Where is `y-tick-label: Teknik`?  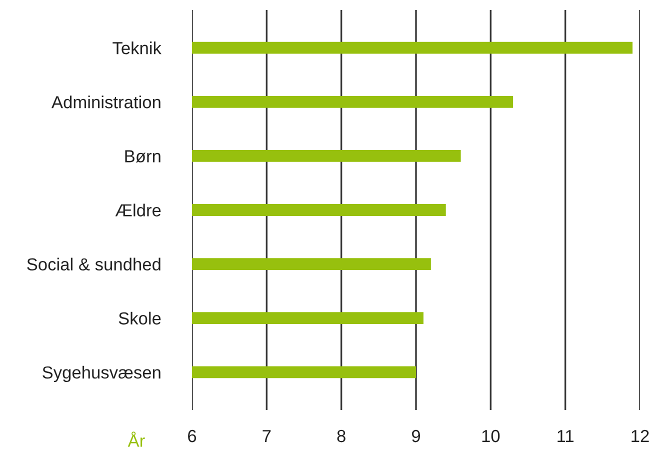
y-tick-label: Teknik is located at coordinates (137, 48).